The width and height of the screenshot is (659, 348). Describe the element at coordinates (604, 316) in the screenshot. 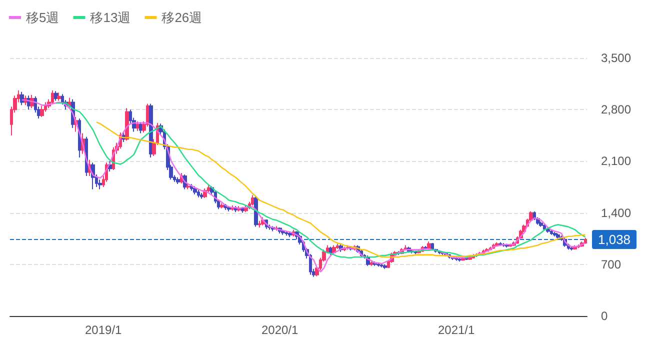

I see `y-tick-label: 0` at that location.